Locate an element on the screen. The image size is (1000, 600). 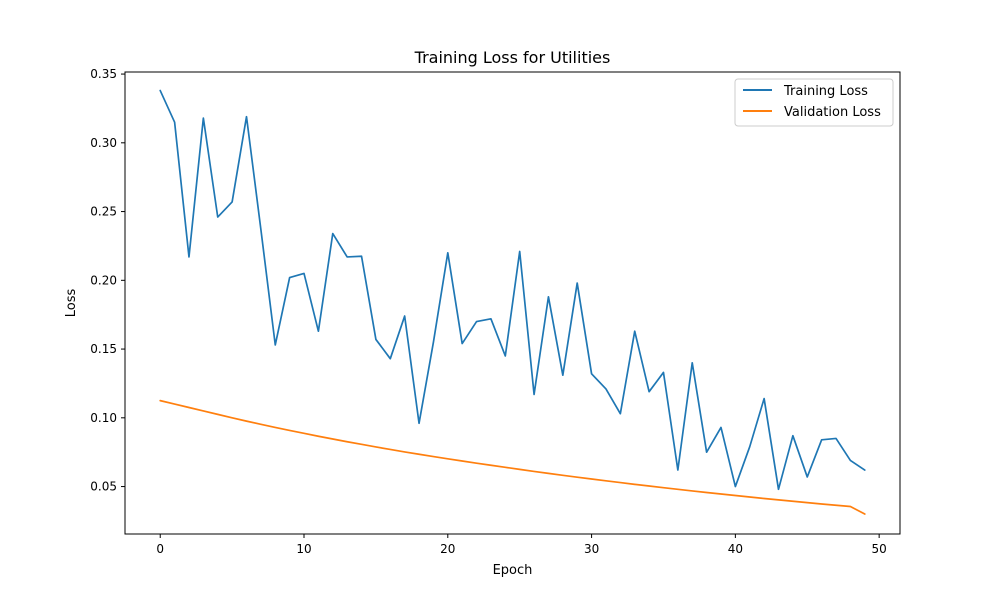
y-tick-label: 0.35 is located at coordinates (103, 74).